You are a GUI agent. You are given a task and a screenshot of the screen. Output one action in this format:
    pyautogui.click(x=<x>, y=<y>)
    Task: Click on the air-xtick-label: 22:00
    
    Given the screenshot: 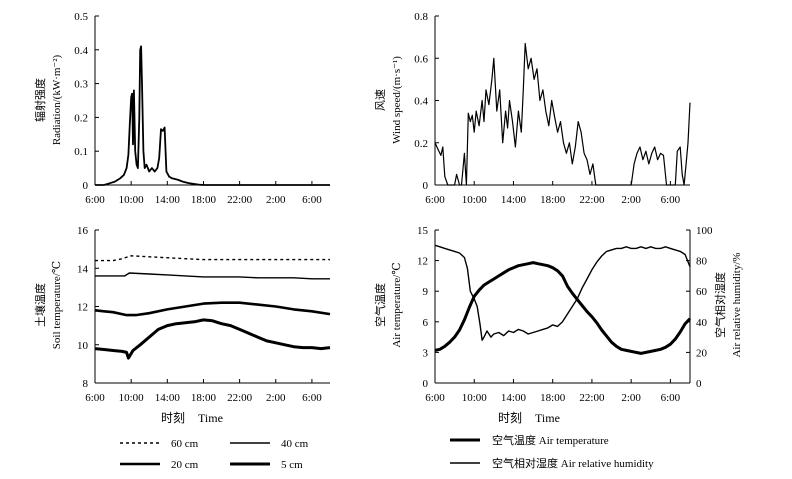 What is the action you would take?
    pyautogui.click(x=592, y=398)
    